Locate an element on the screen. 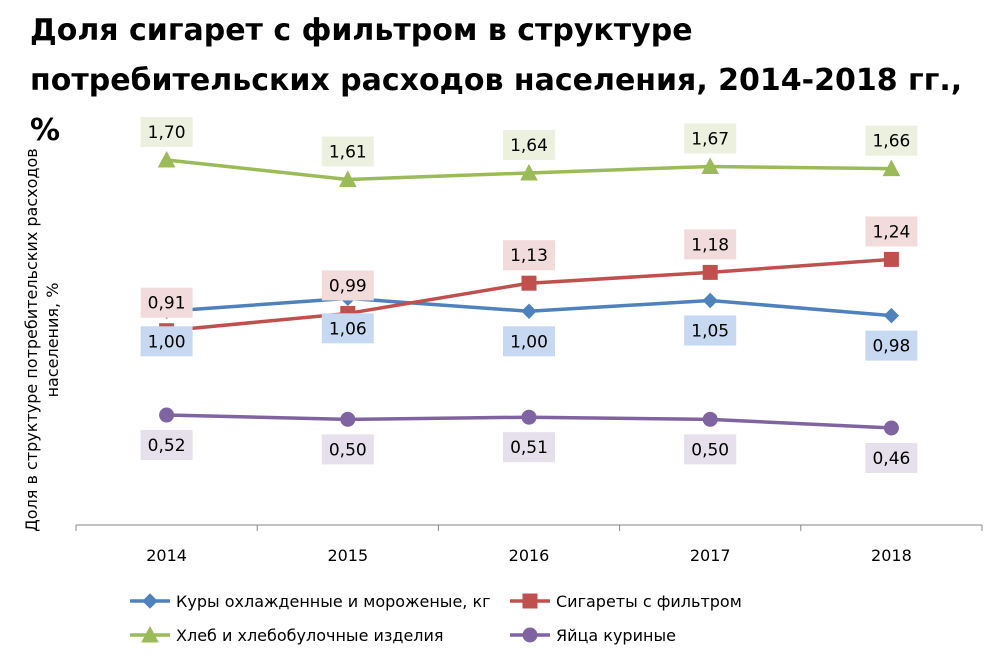  data-label: 1,61 is located at coordinates (347, 151).